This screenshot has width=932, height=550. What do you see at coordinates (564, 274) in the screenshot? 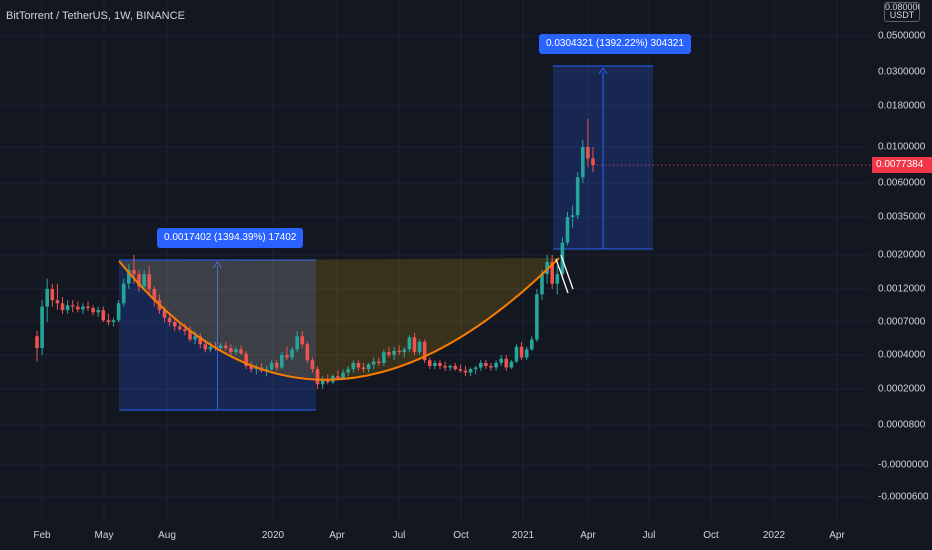
I see `cup-handle` at bounding box center [564, 274].